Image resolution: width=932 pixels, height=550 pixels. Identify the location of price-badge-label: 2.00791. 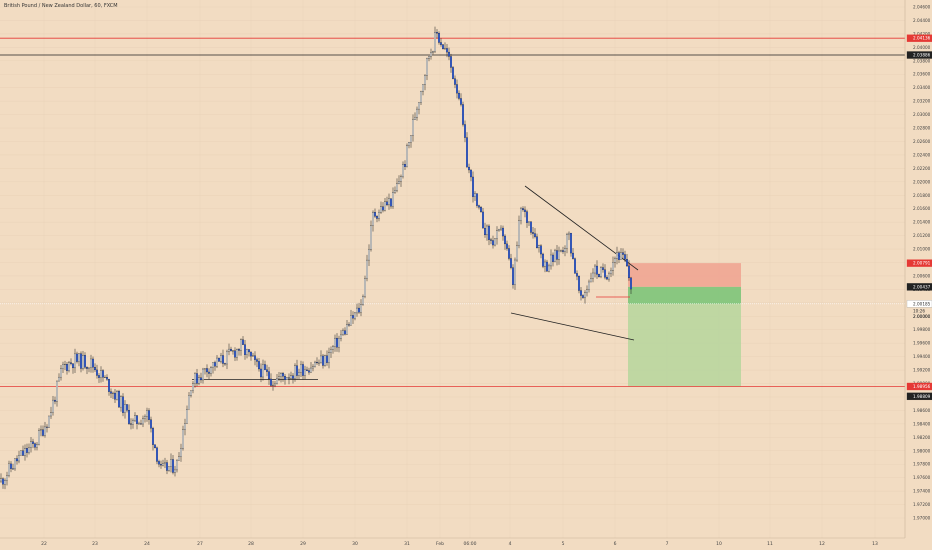
(922, 263).